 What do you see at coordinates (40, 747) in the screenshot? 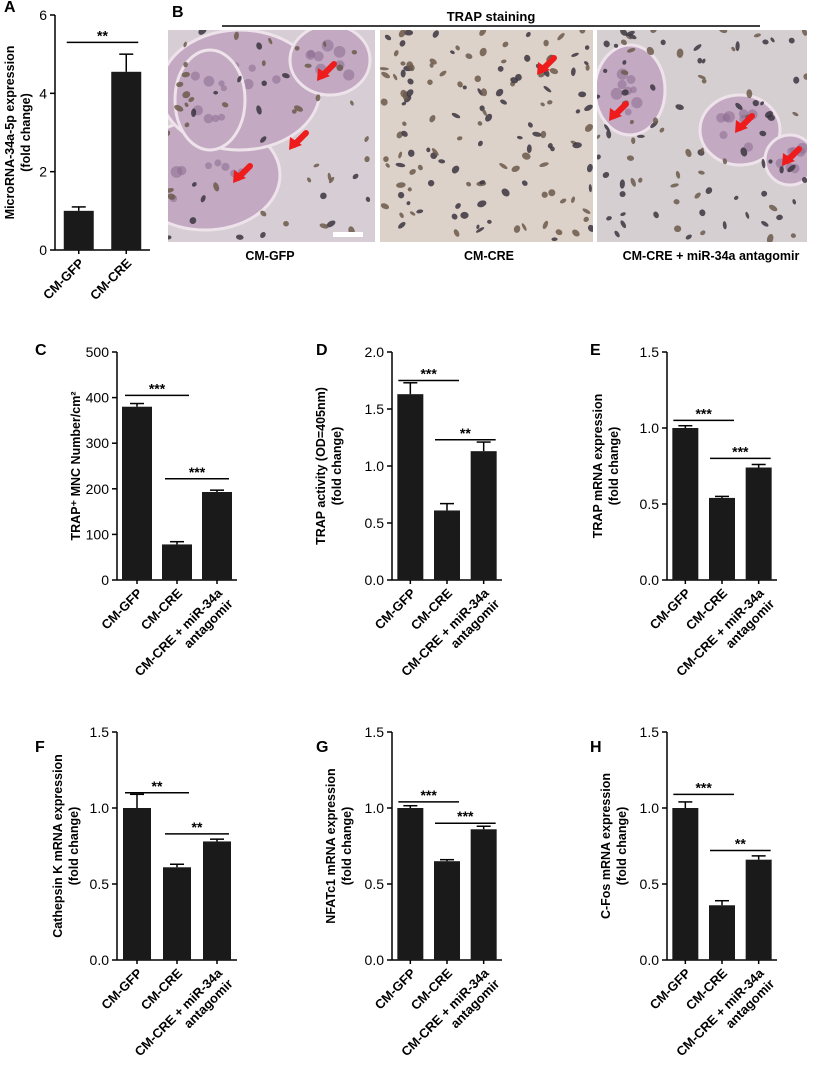
I see `panel-letter-f: F` at bounding box center [40, 747].